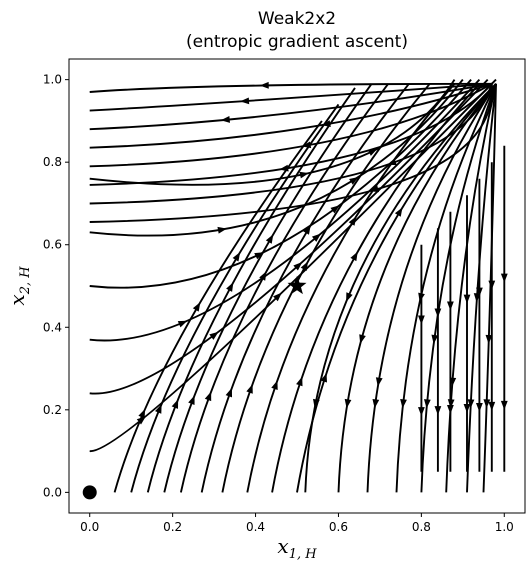 The width and height of the screenshot is (532, 569). I want to click on y-tick-label: 0.0, so click(52, 492).